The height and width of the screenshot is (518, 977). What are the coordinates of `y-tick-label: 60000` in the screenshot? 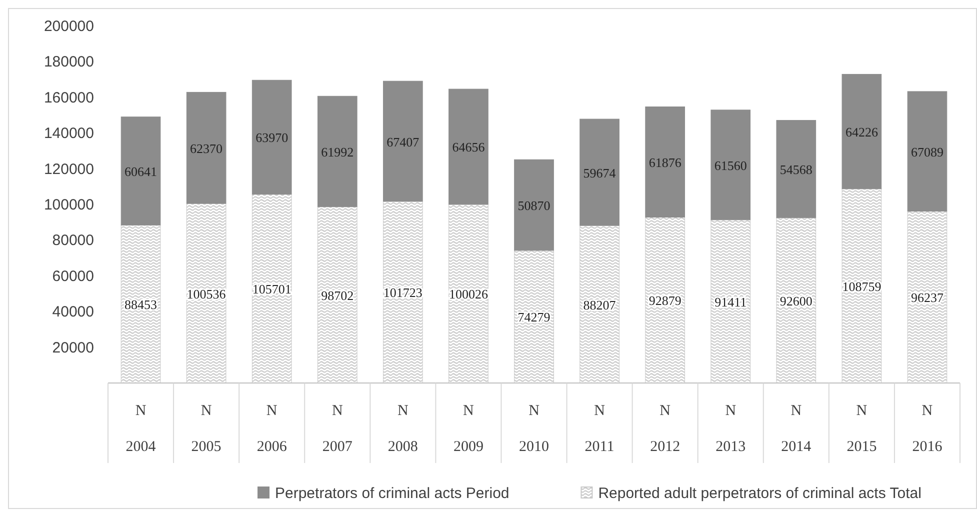 It's located at (73, 276).